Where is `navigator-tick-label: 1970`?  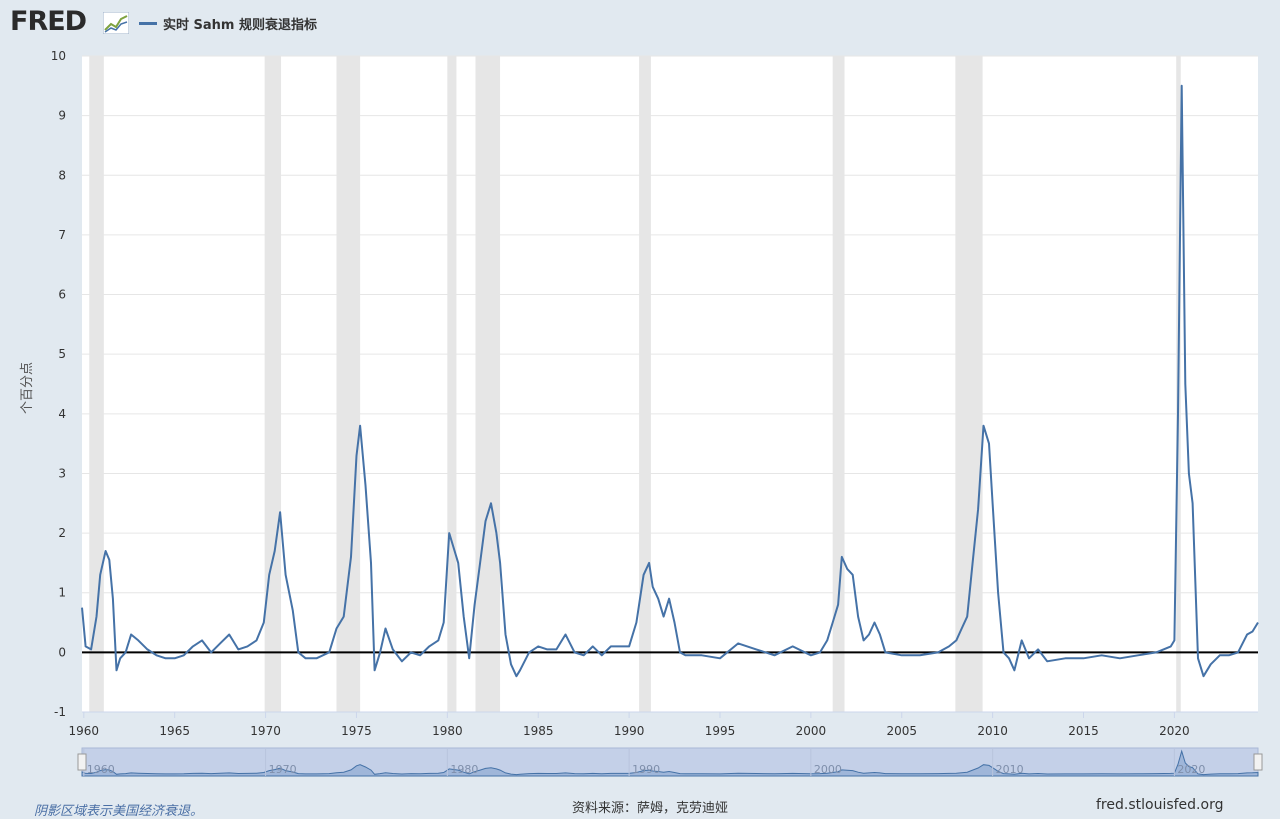 navigator-tick-label: 1970 is located at coordinates (283, 769).